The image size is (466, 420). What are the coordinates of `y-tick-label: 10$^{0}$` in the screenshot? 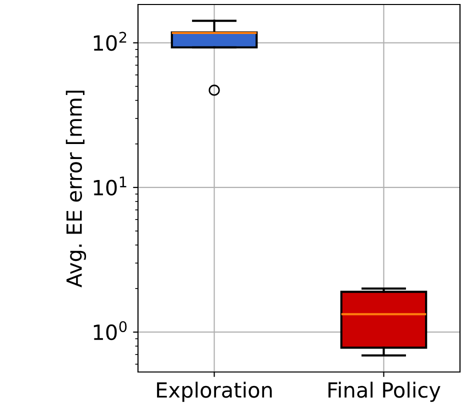 It's located at (110, 330).